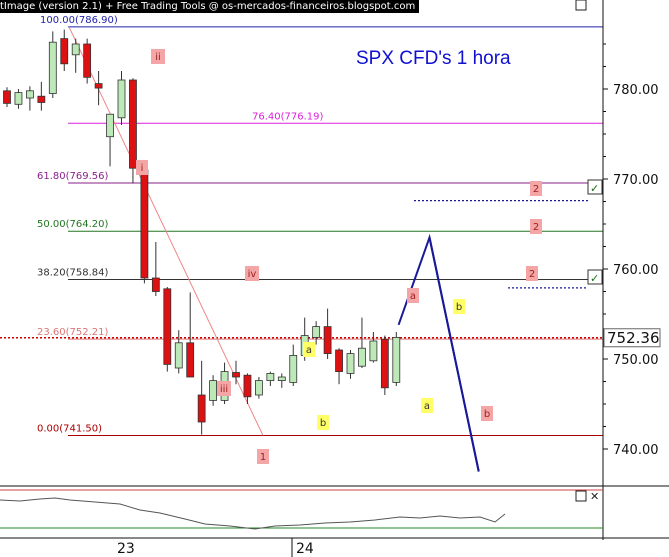  I want to click on y-tick-label: 760.00, so click(636, 270).